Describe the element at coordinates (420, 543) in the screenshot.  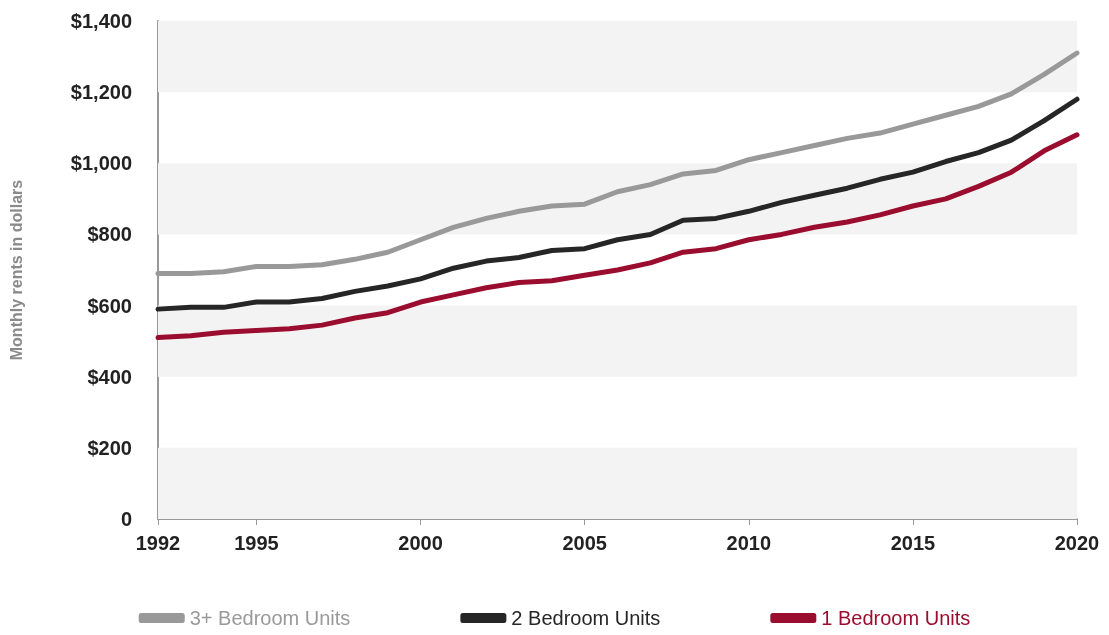
I see `x-tick-label: 2000` at that location.